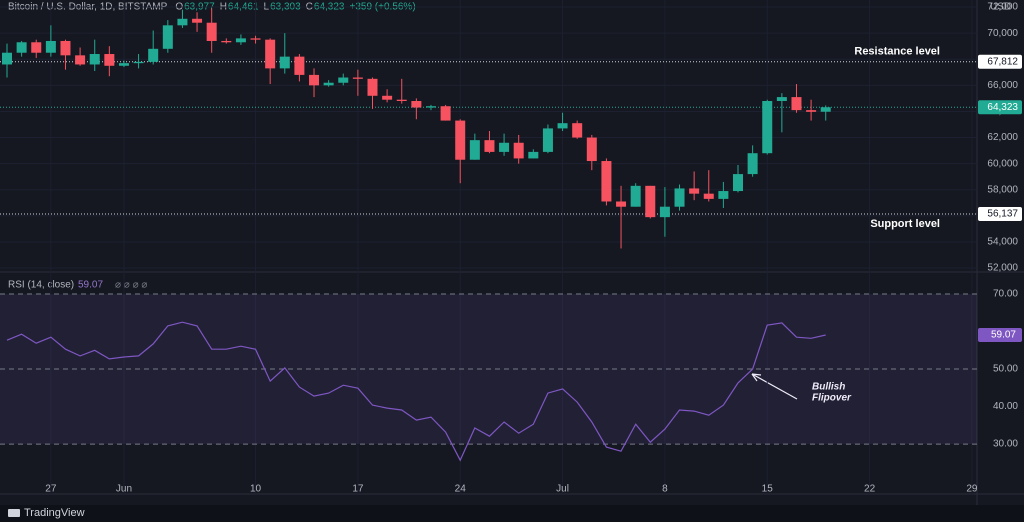 The width and height of the screenshot is (1024, 522). What do you see at coordinates (51, 489) in the screenshot?
I see `x-tick-label: 27` at bounding box center [51, 489].